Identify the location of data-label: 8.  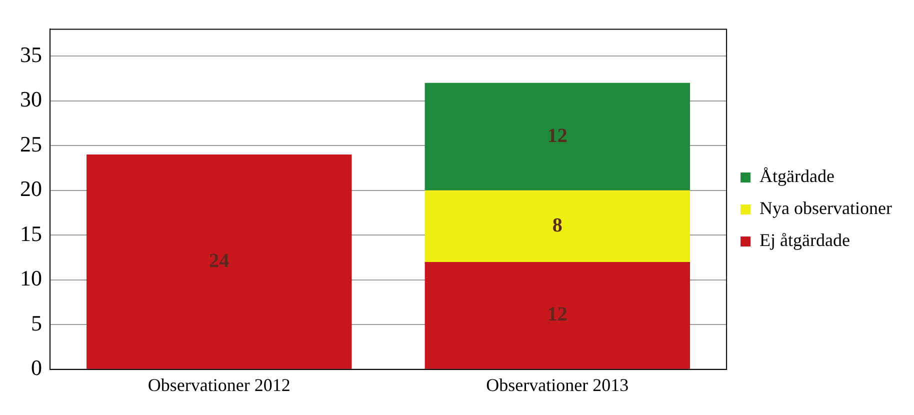
(557, 225).